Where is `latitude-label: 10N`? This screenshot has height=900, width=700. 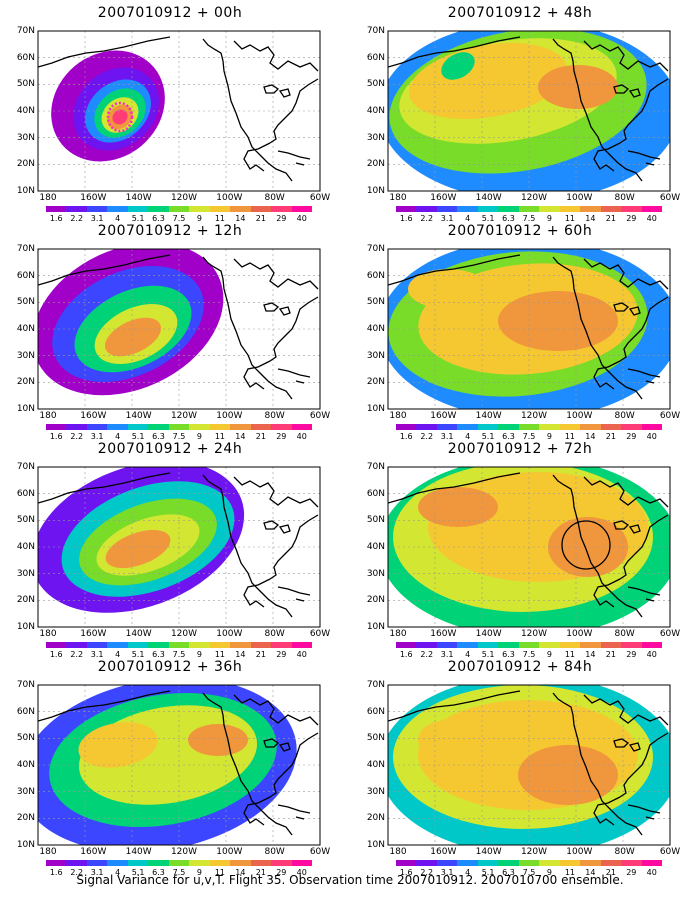 latitude-label: 10N is located at coordinates (375, 409).